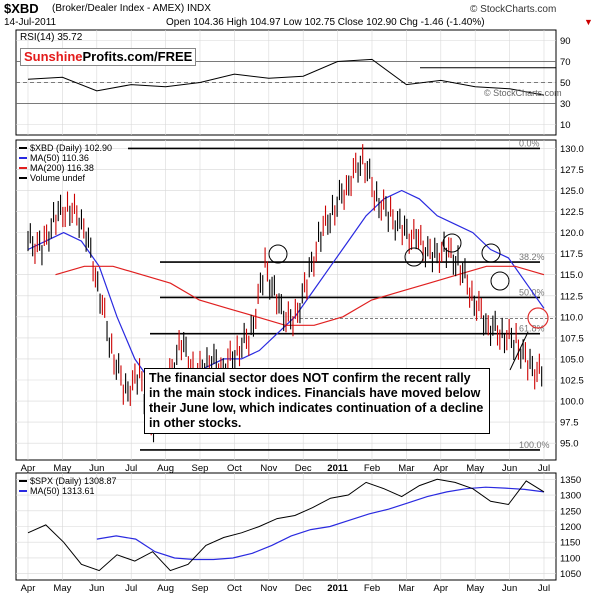 The width and height of the screenshot is (602, 602). Describe the element at coordinates (165, 588) in the screenshot. I see `spx-xtick-label: Aug` at that location.